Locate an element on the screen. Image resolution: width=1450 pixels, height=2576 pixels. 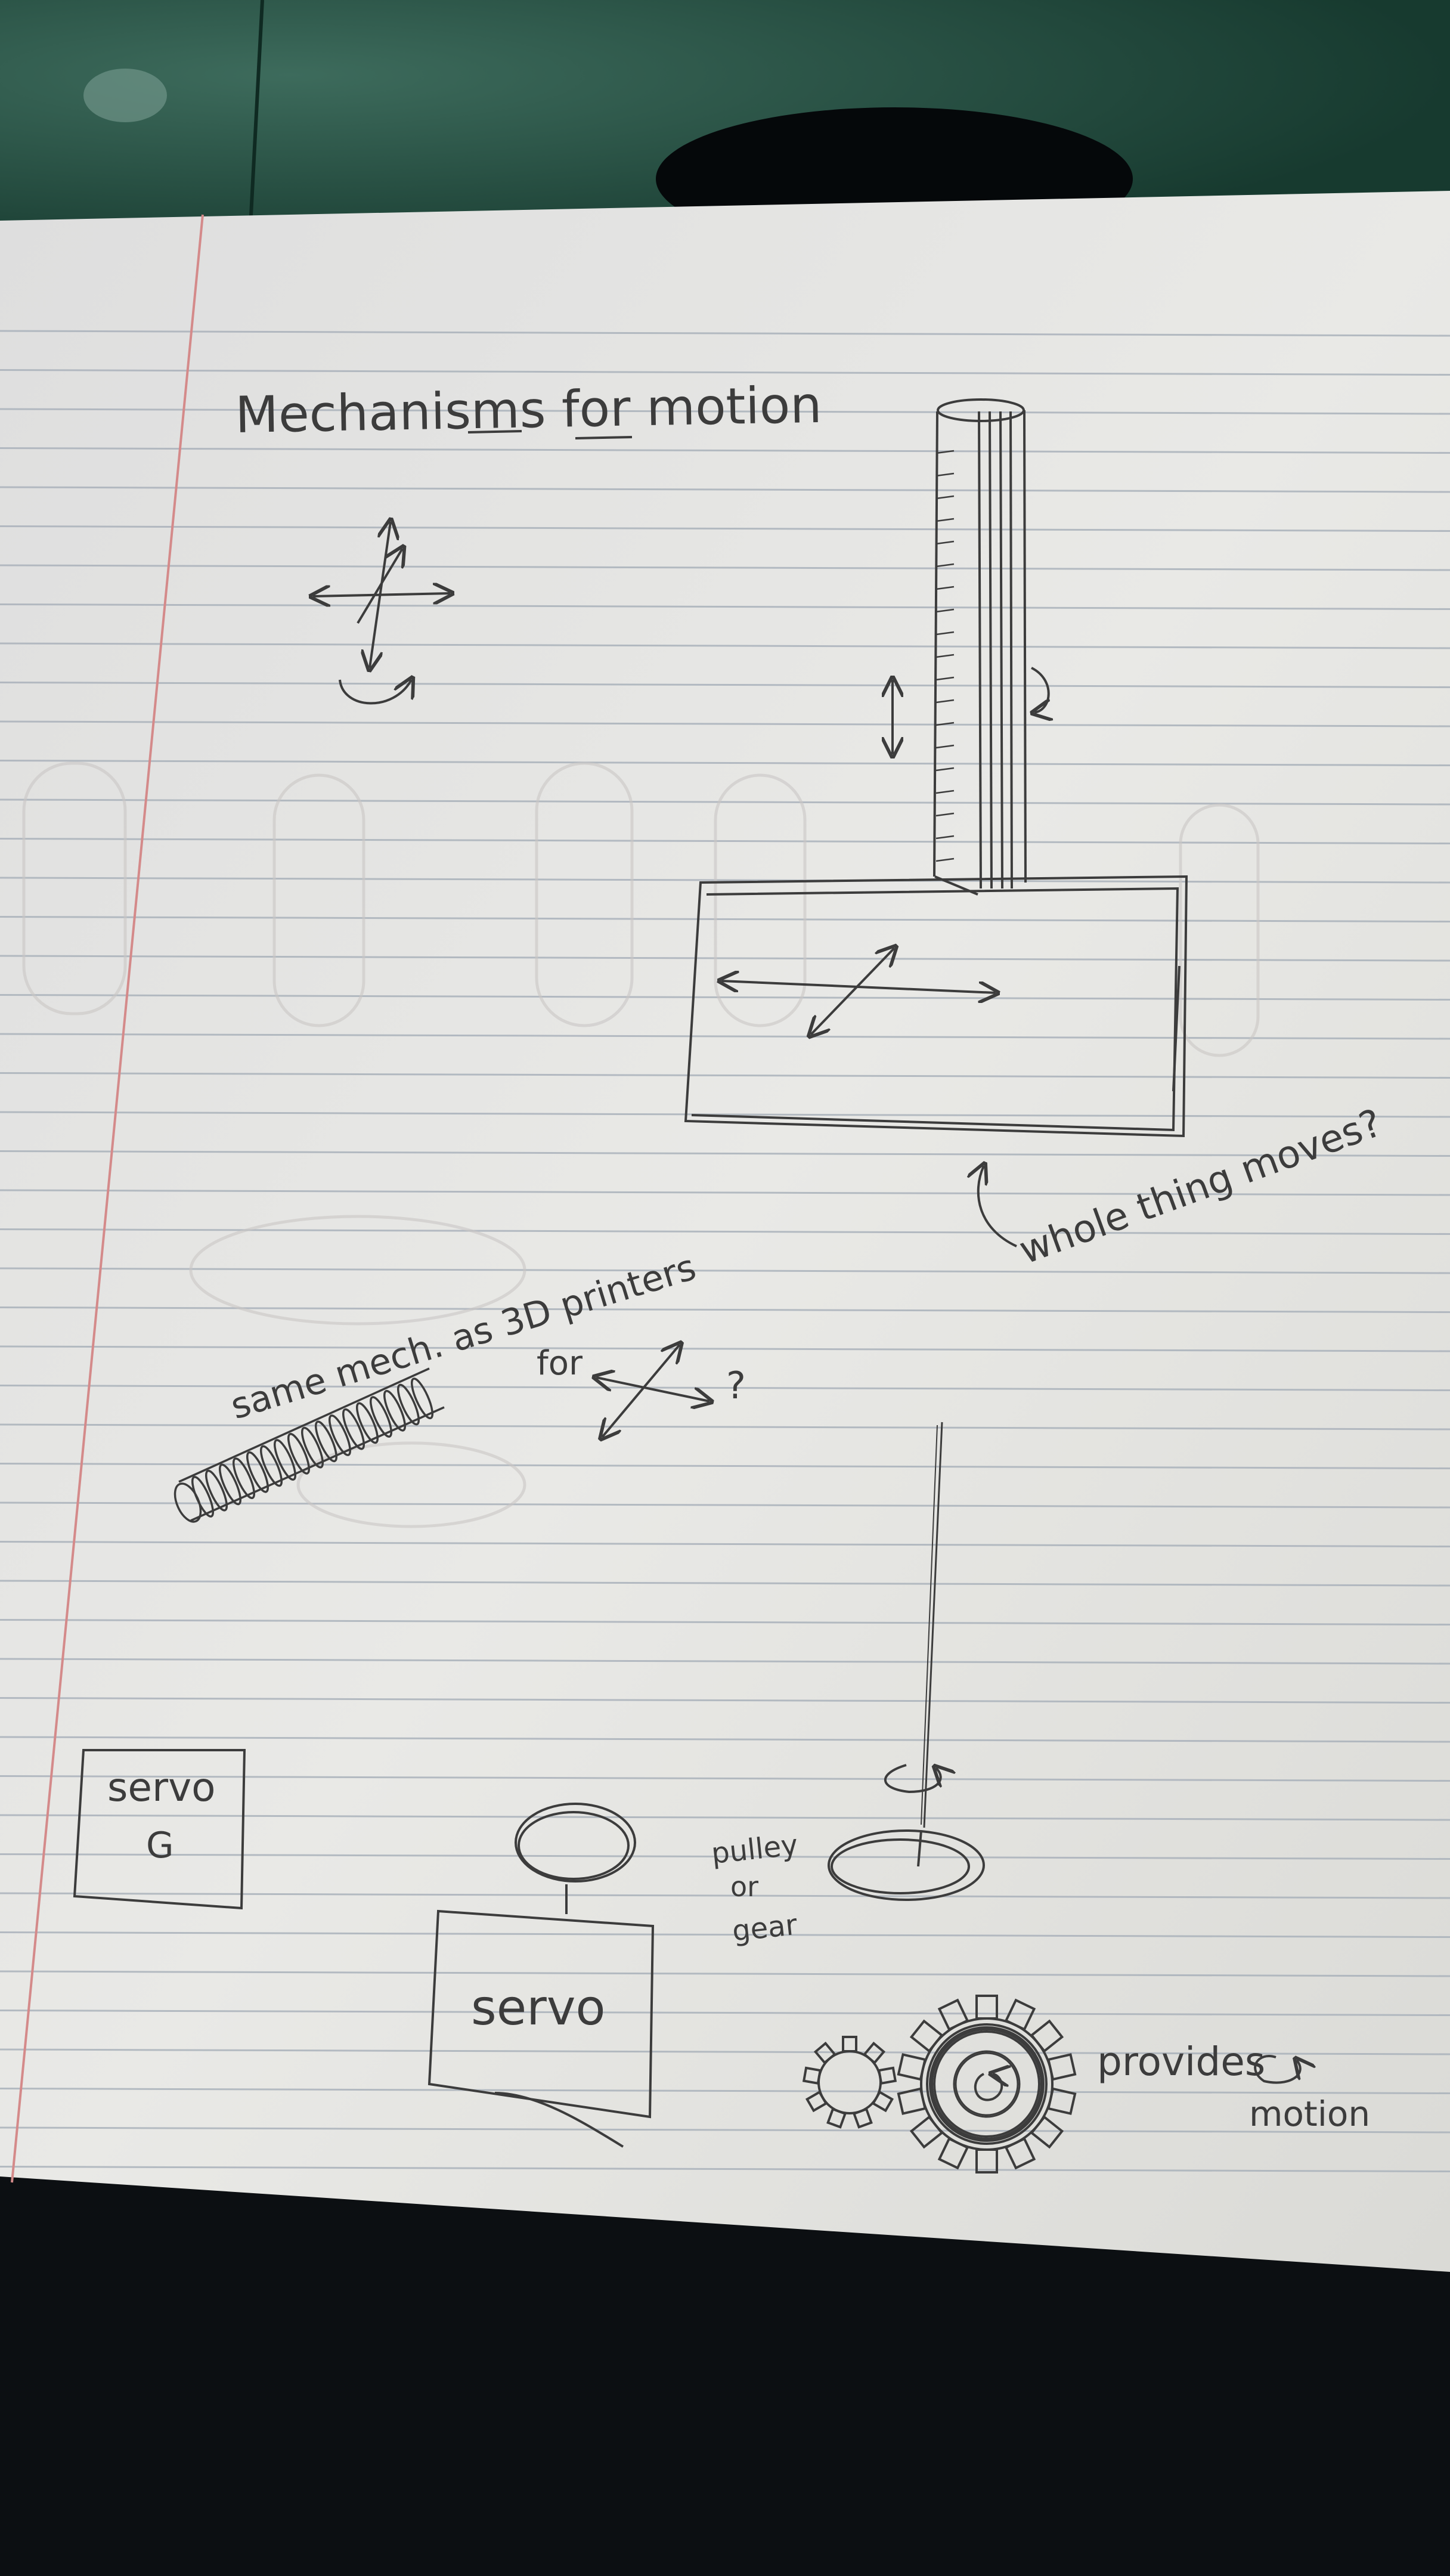
small-servo-label: servo is located at coordinates (161, 1787).